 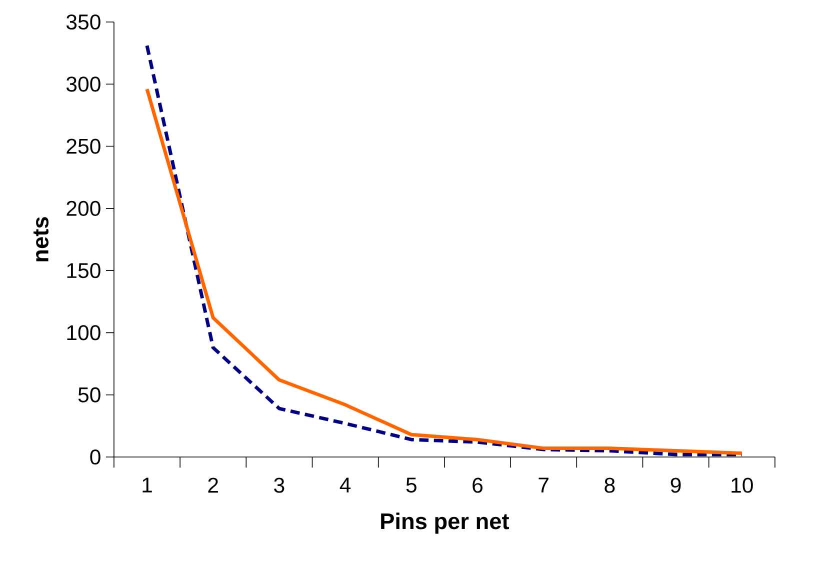 What do you see at coordinates (609, 485) in the screenshot?
I see `x-tick-label: 8` at bounding box center [609, 485].